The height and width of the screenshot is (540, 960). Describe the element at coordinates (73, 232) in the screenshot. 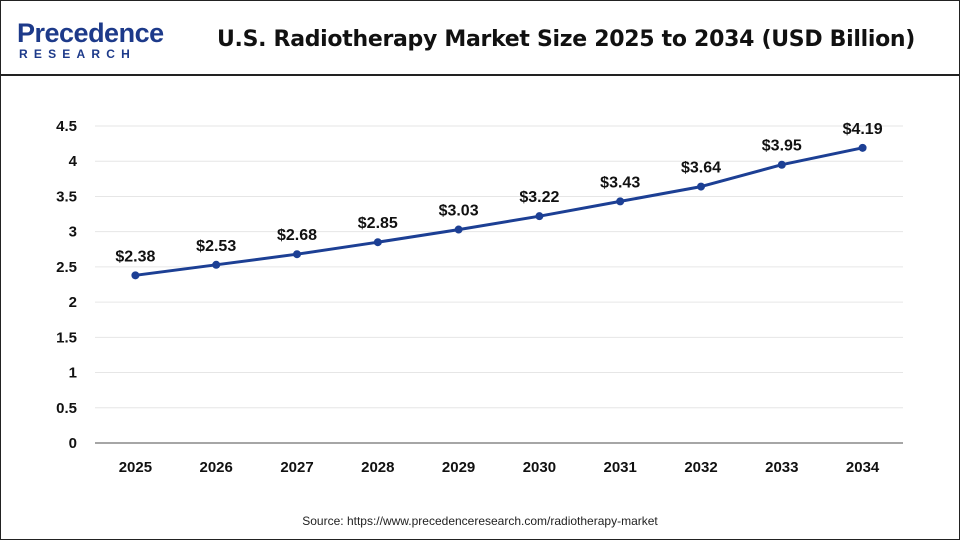

I see `y-tick-label: 3` at that location.